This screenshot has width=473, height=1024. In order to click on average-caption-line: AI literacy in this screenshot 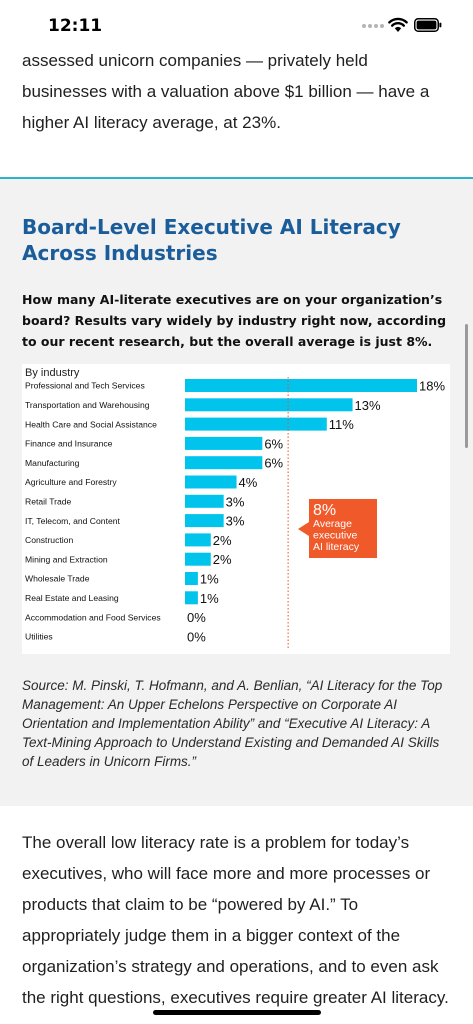, I will do `click(336, 547)`.